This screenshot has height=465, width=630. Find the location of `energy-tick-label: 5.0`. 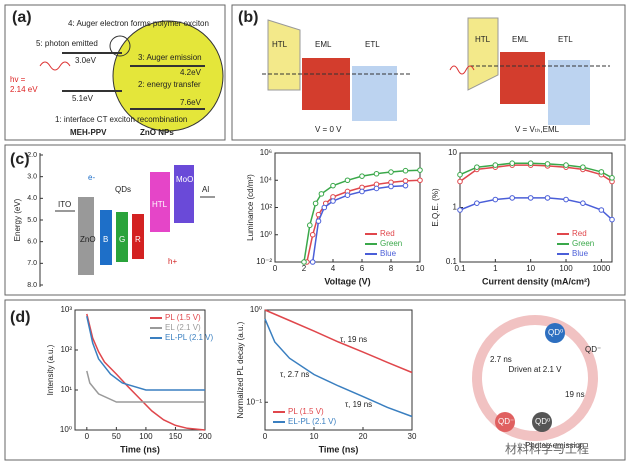

energy-tick-label: 5.0 is located at coordinates (32, 220).